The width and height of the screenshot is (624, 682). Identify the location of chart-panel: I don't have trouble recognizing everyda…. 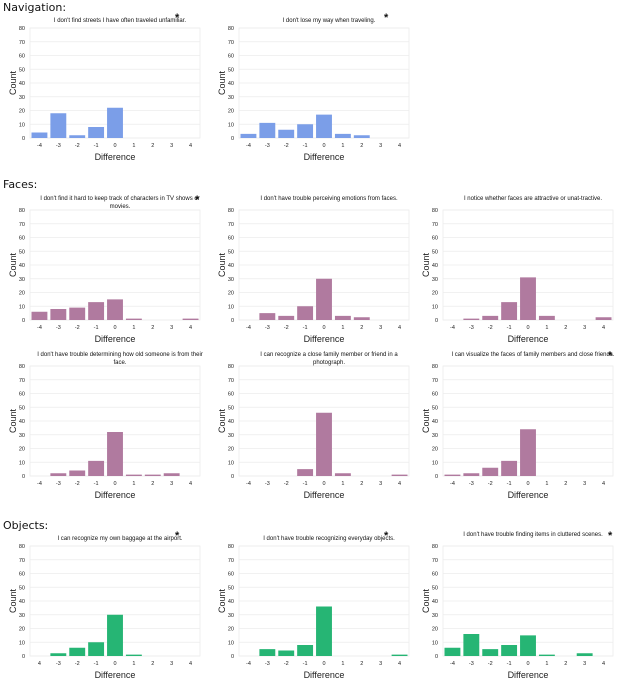
(314, 606).